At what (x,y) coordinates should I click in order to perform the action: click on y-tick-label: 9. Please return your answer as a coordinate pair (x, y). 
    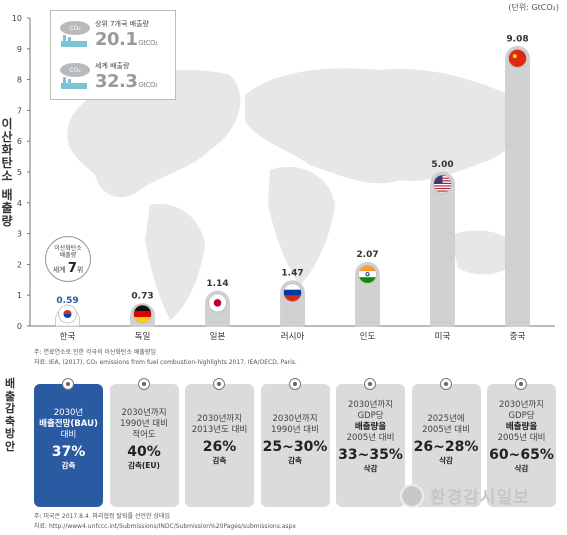
    Looking at the image, I should click on (19, 49).